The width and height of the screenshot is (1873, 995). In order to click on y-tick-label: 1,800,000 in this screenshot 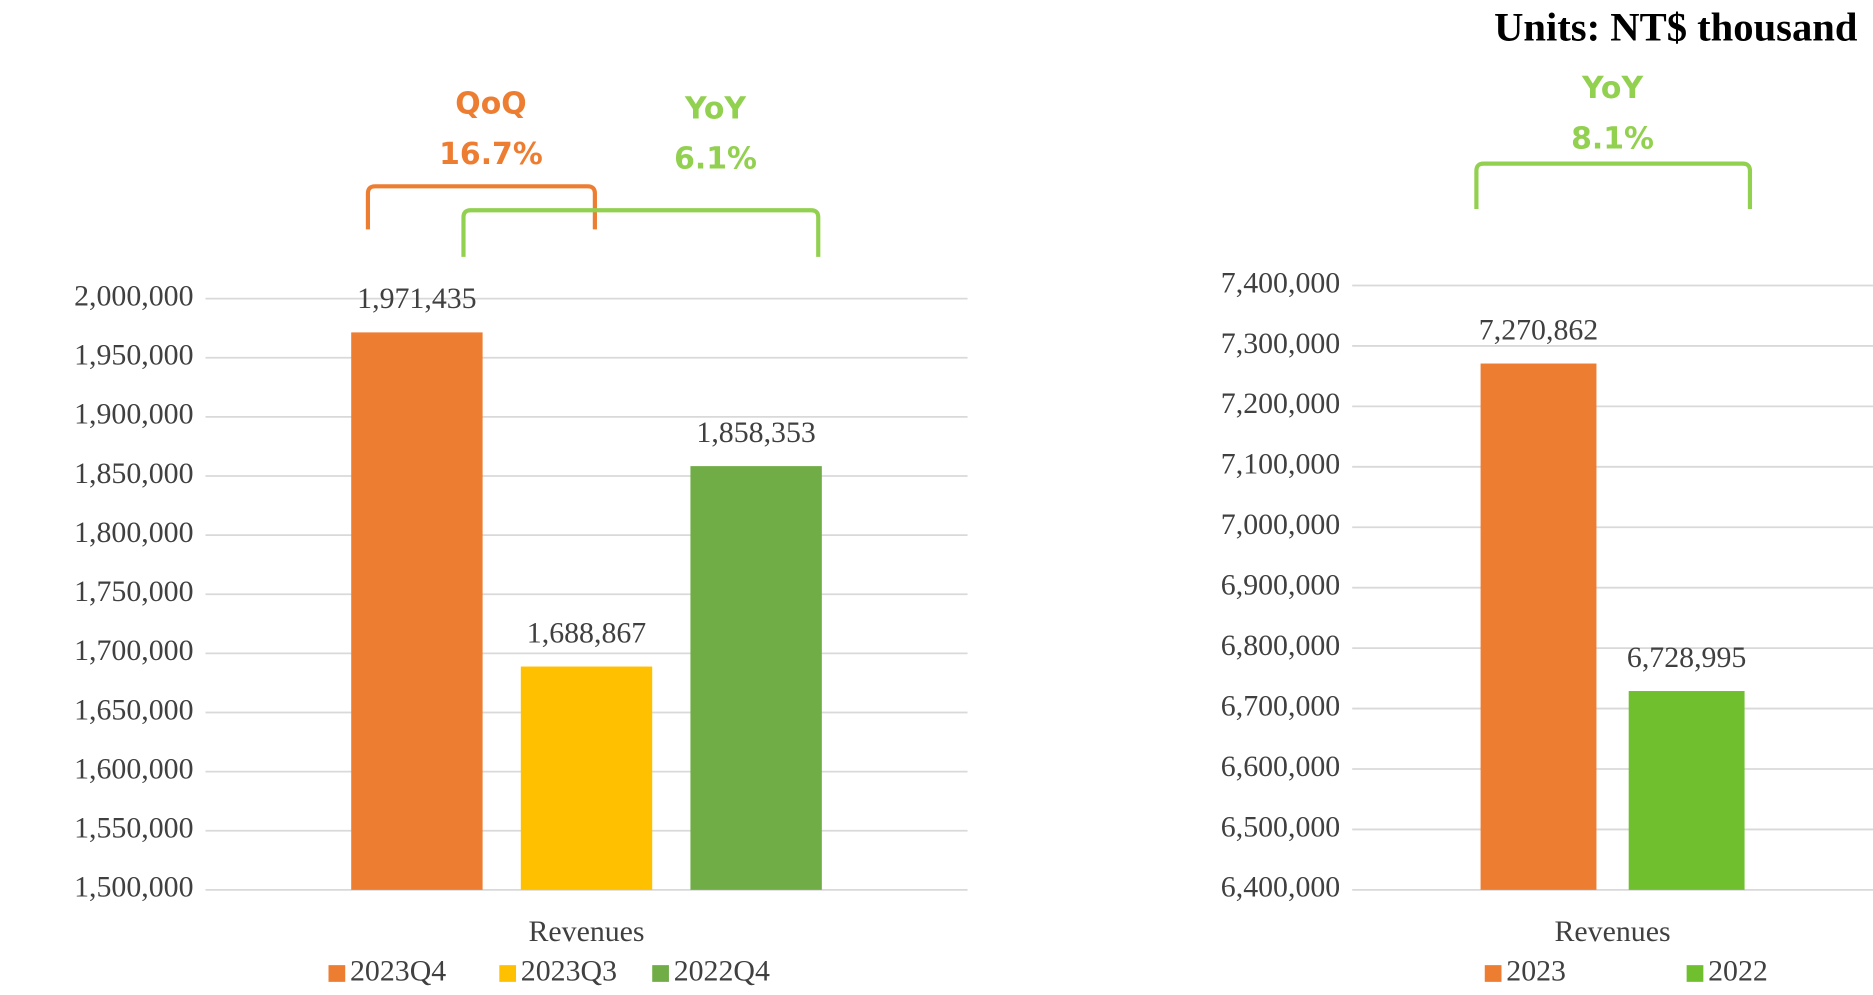, I will do `click(133, 532)`.